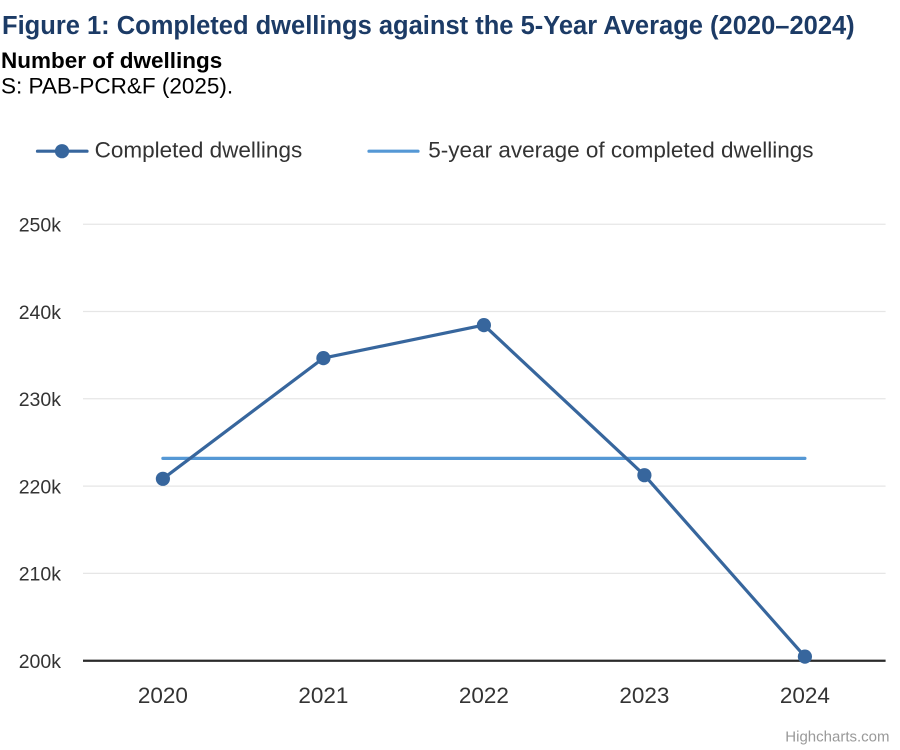 The image size is (900, 750). Describe the element at coordinates (40, 662) in the screenshot. I see `svg-text: 200k` at that location.